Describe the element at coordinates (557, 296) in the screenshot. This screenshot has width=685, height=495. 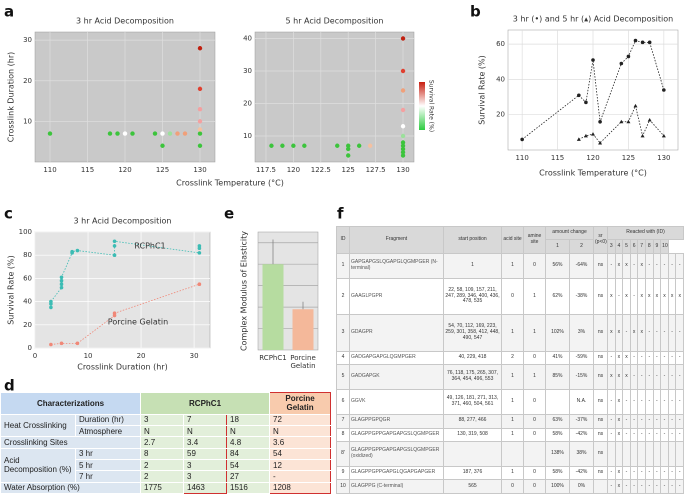
I see `data-cell: 62%` at that location.